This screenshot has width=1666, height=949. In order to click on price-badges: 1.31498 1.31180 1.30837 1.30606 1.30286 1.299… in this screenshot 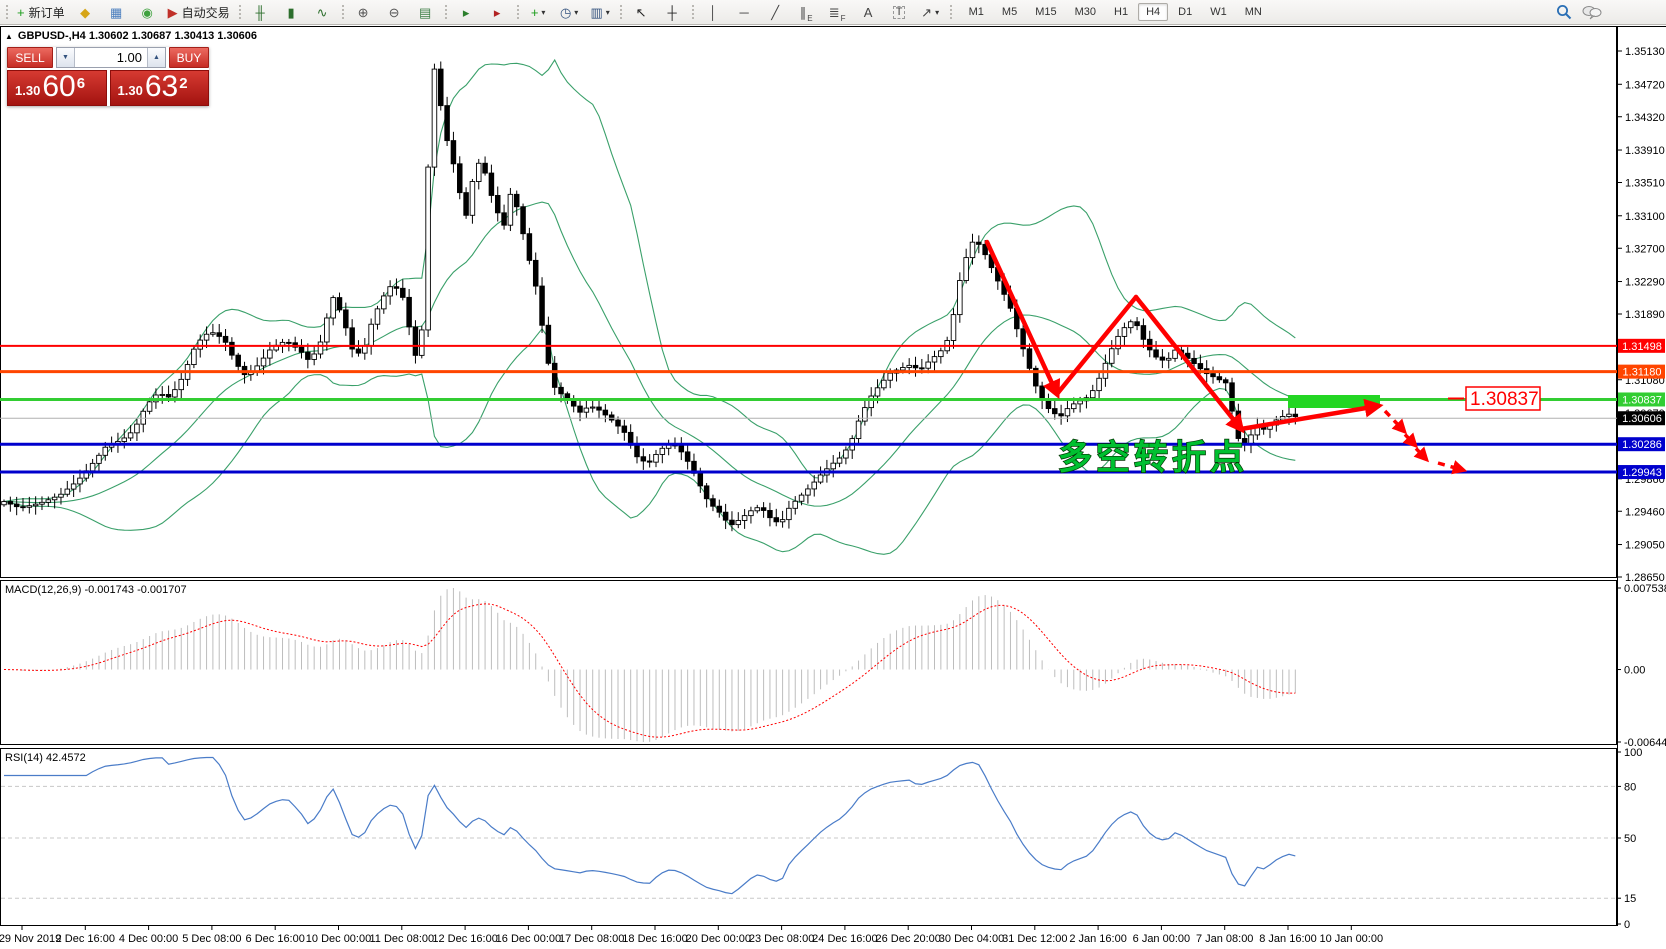, I will do `click(1641, 409)`.